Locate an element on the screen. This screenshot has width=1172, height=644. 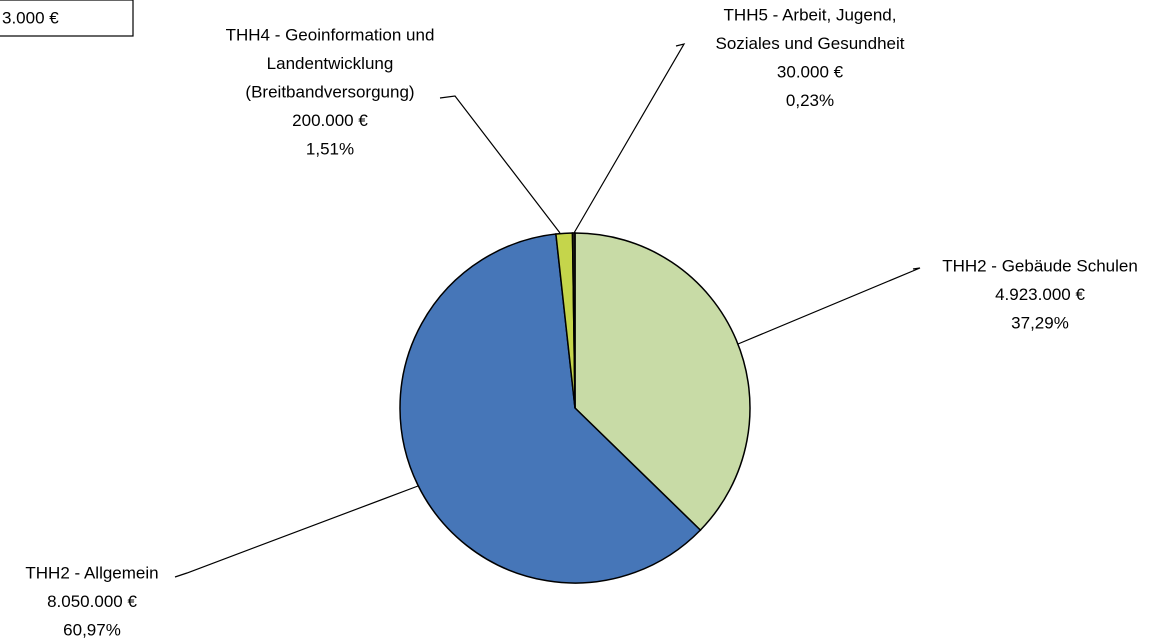
data-label-amount: 8.050.000 € is located at coordinates (92, 601).